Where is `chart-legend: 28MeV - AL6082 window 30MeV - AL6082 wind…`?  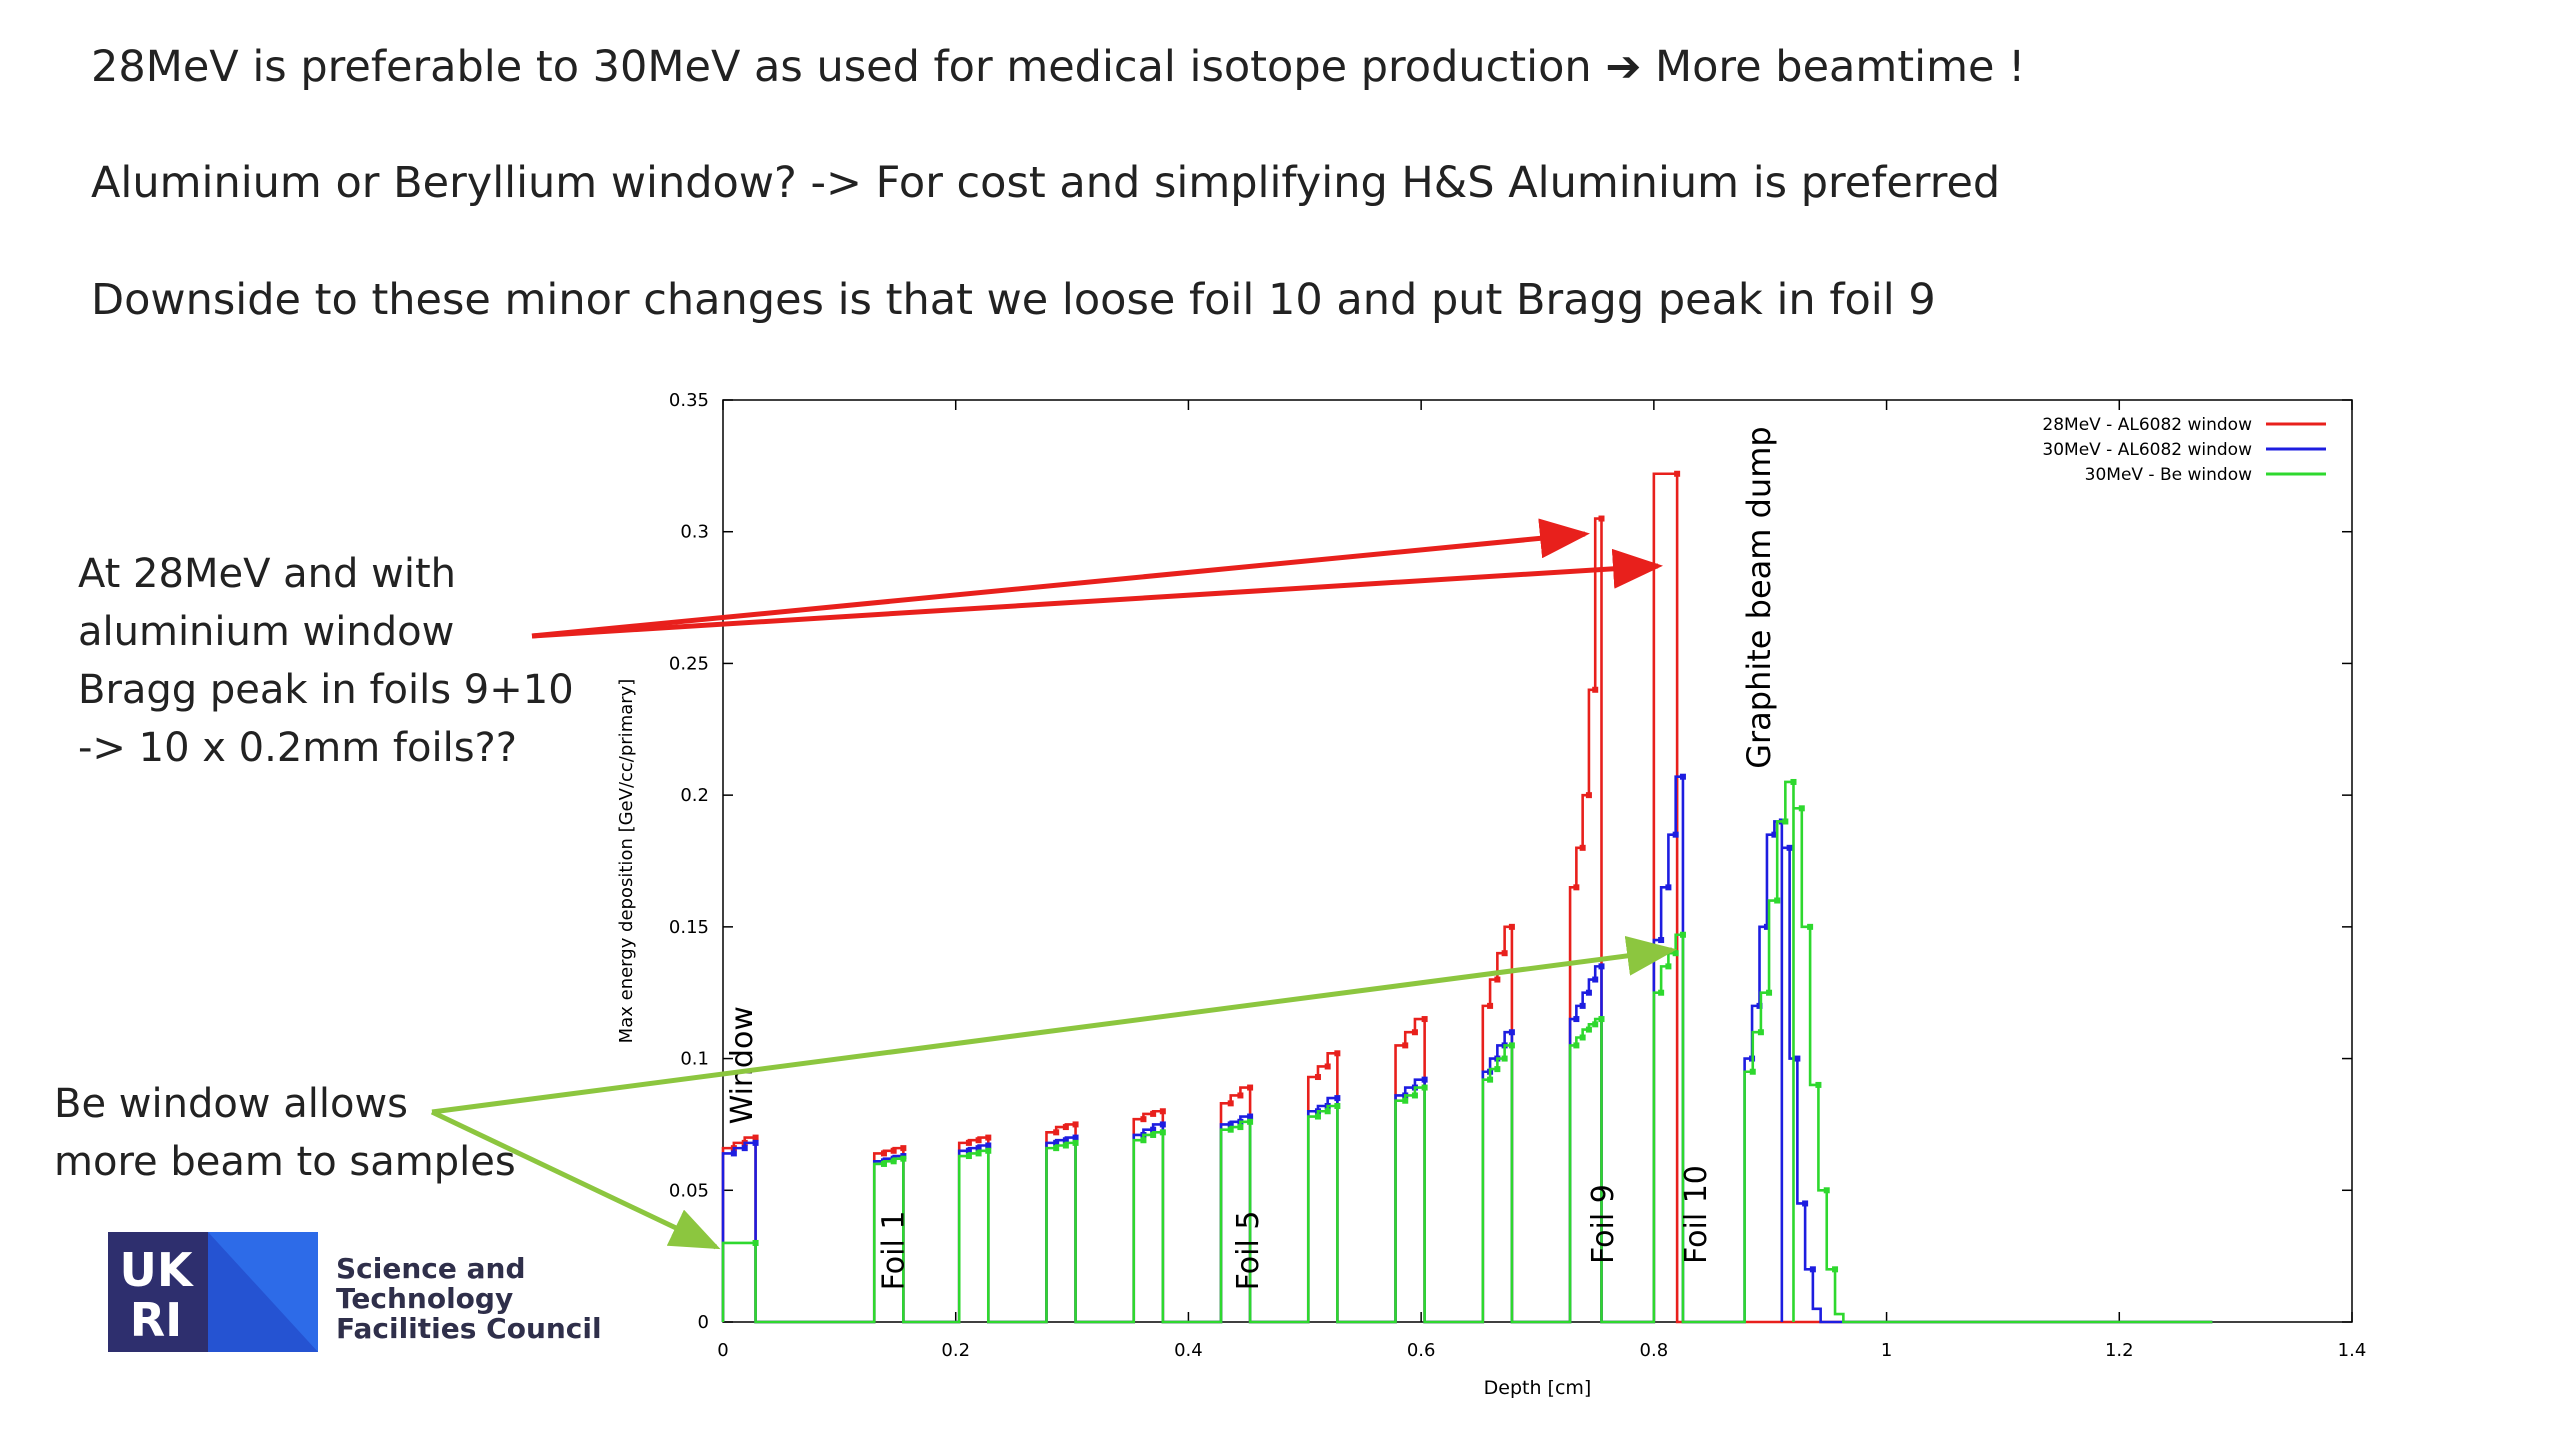 chart-legend: 28MeV - AL6082 window 30MeV - AL6082 wind… is located at coordinates (2184, 450).